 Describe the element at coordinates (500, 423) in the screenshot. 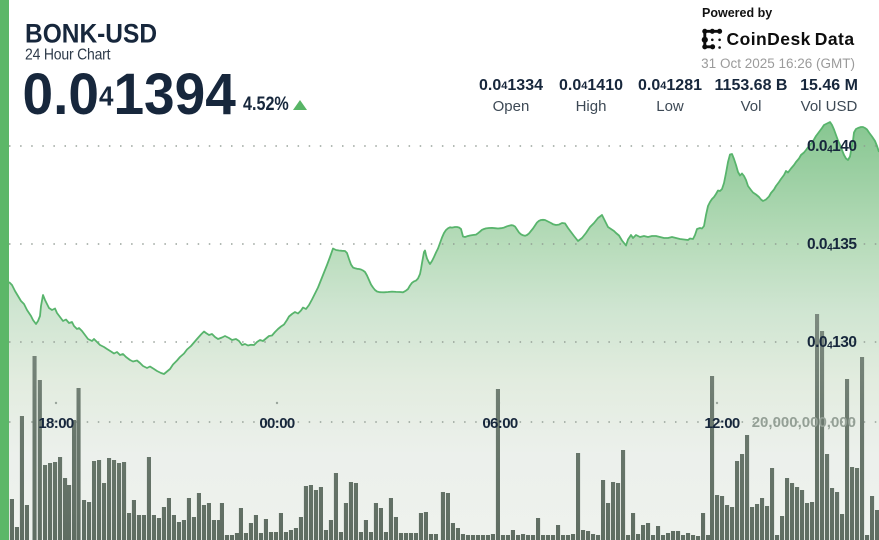

I see `svg-text: 06:00` at that location.